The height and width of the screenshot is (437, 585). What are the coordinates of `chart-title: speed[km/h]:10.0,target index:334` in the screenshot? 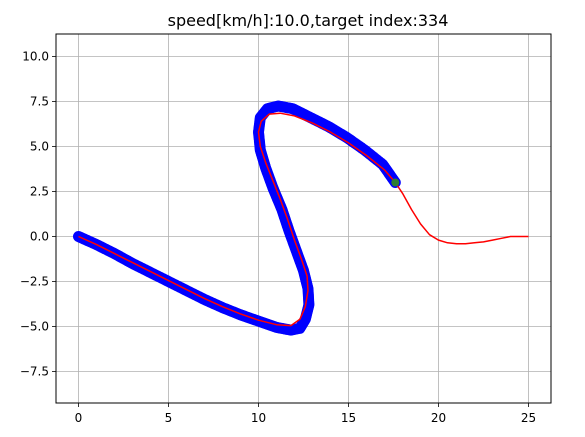 It's located at (308, 20).